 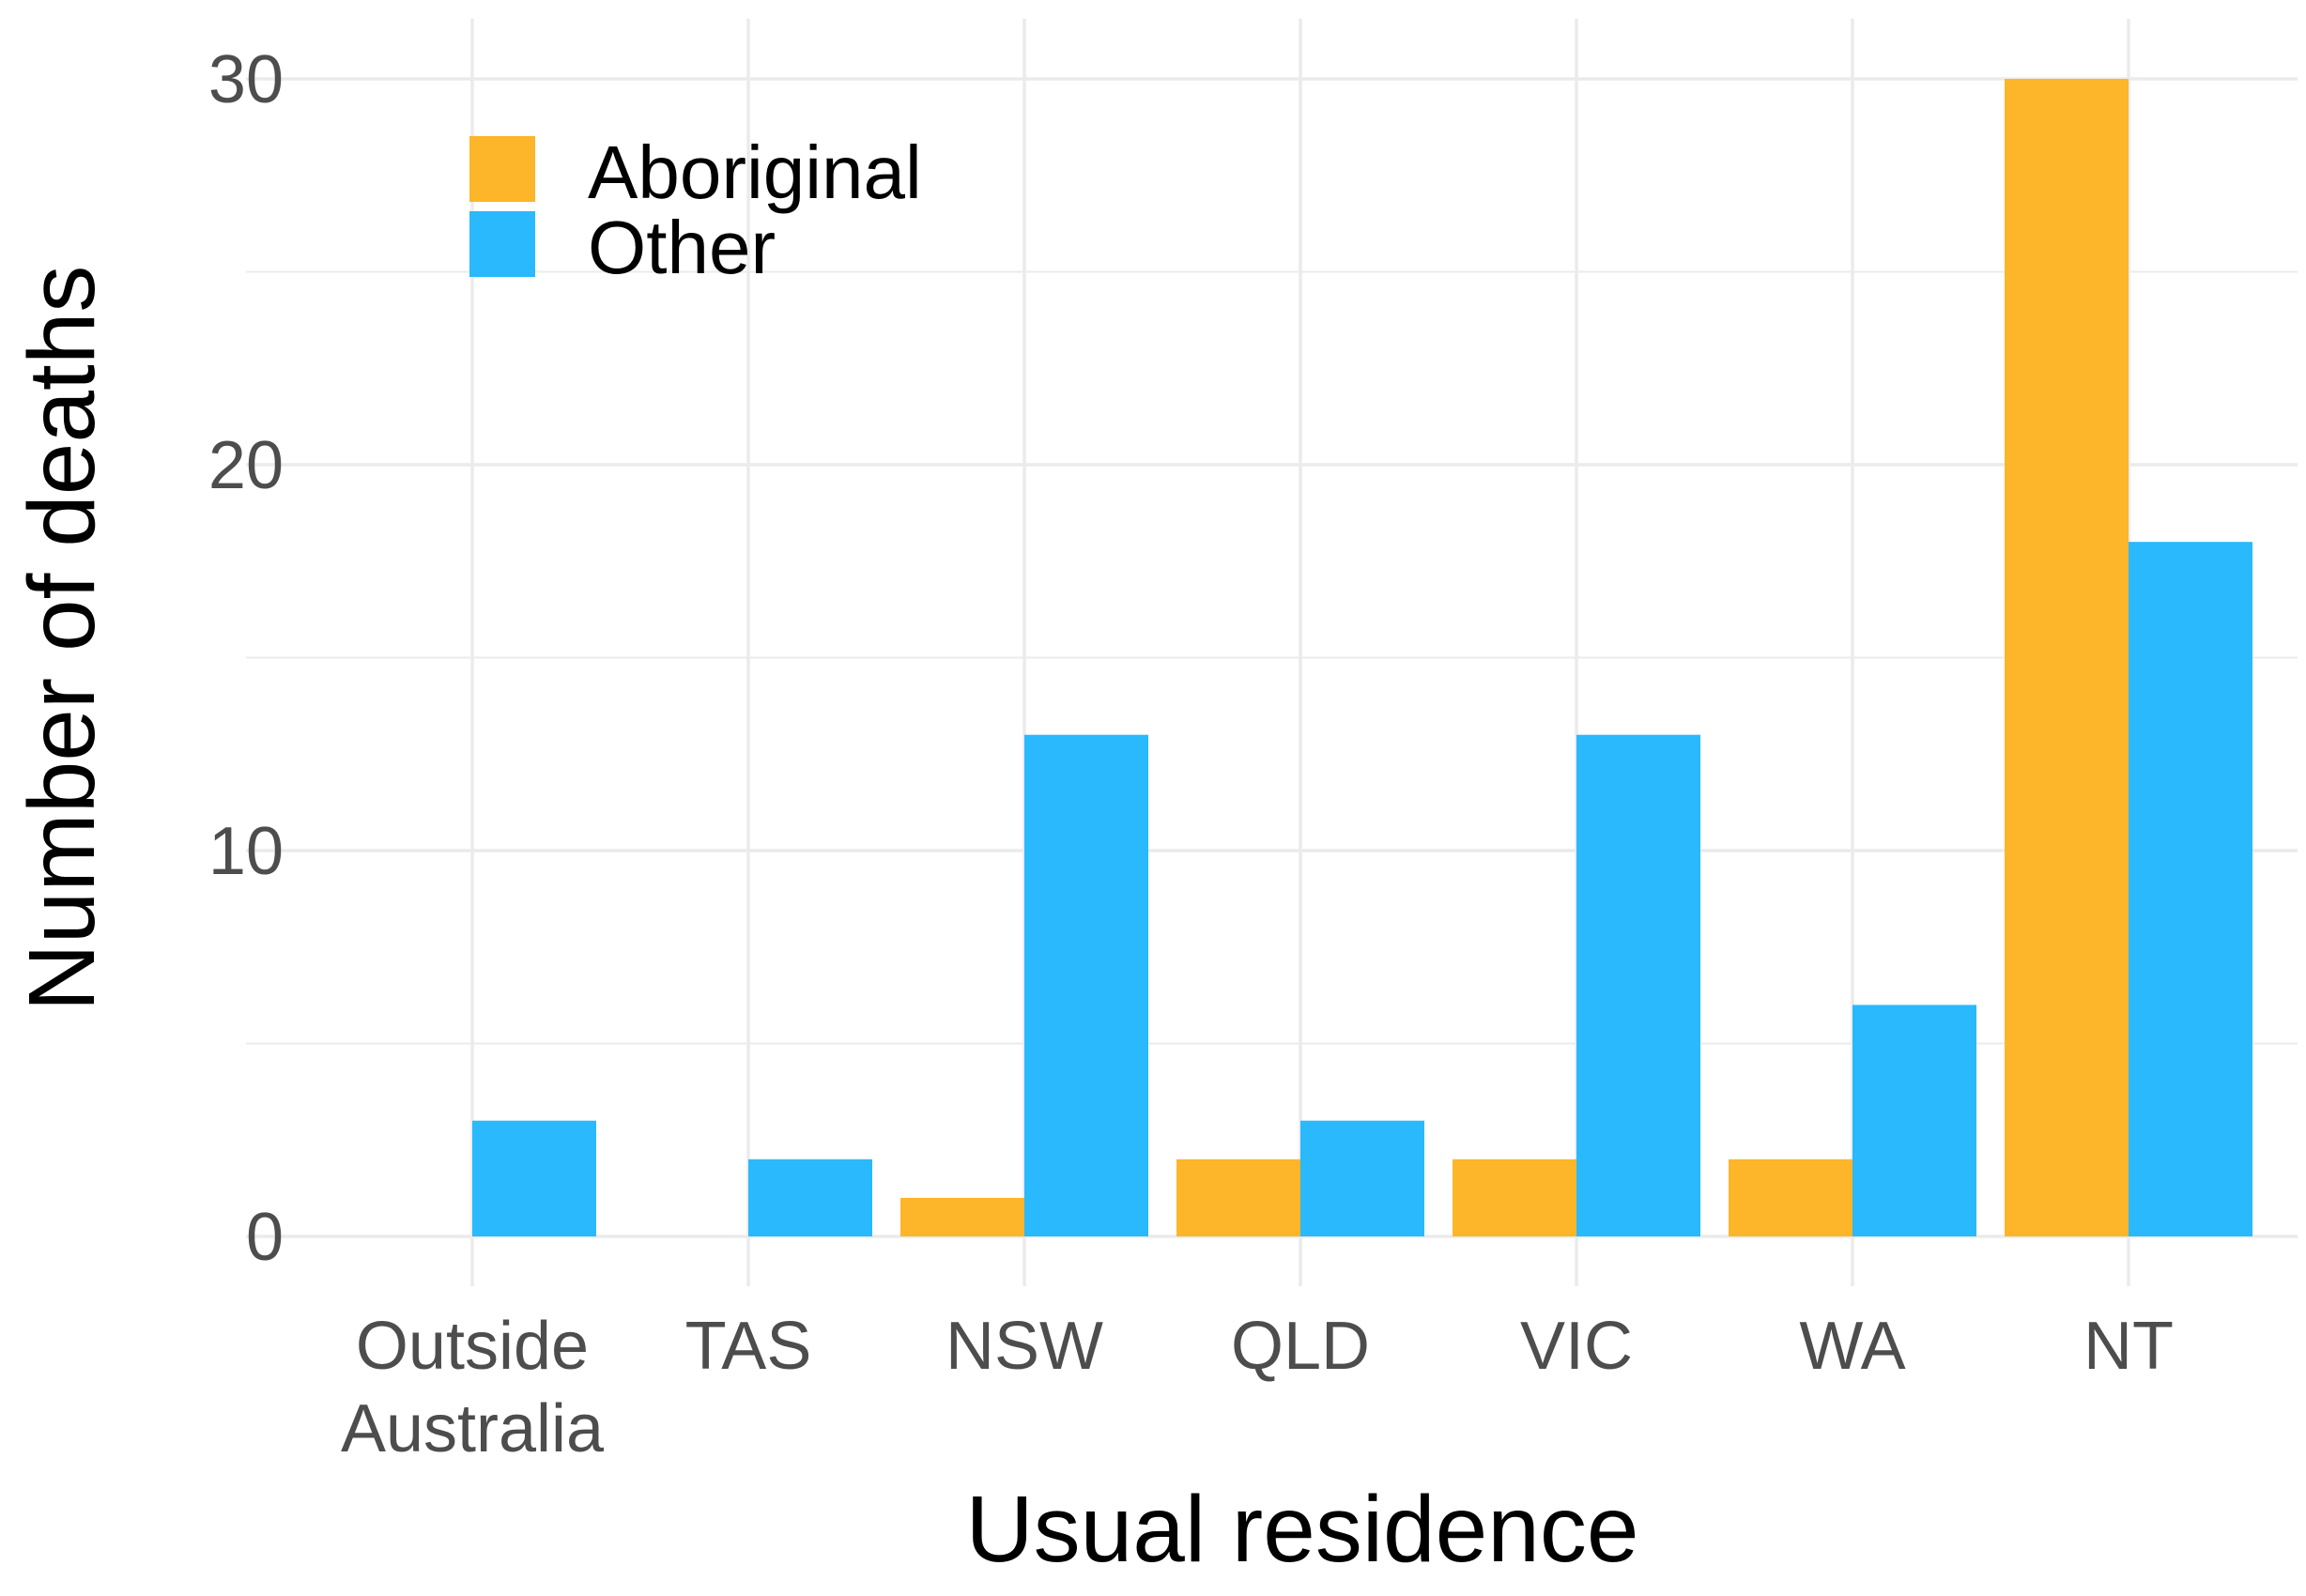 What do you see at coordinates (246, 659) in the screenshot?
I see `y-axis-tick-labels: 0 10 20 30` at bounding box center [246, 659].